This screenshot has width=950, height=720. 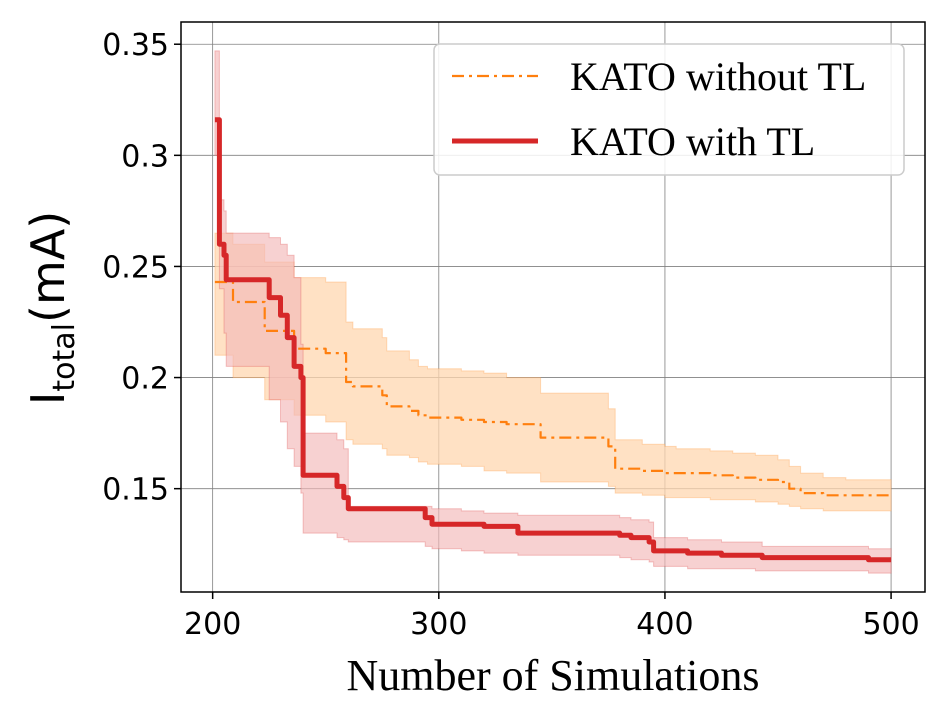 I want to click on legend-box, so click(x=669, y=109).